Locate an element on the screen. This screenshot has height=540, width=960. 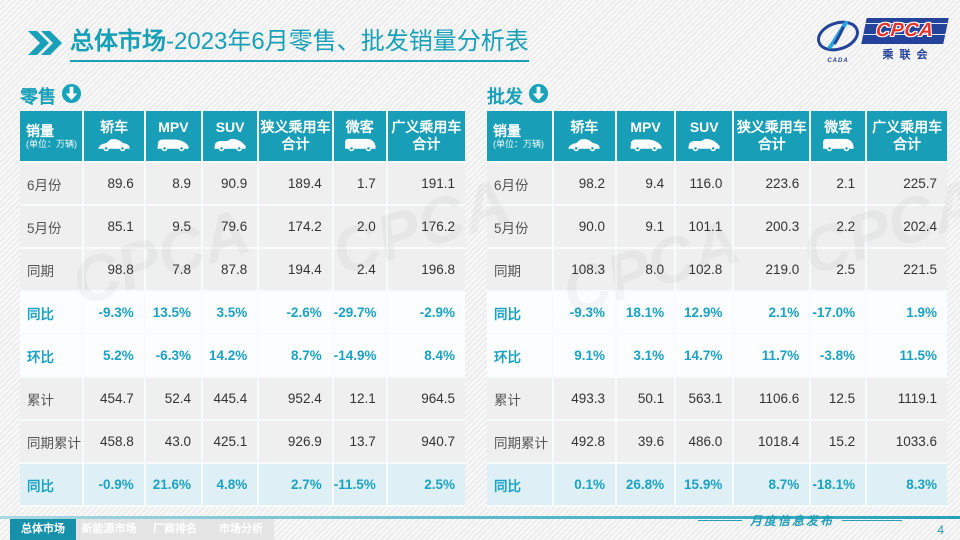
table-row: 同期 108.3 8.0 102.8 219.0 2.5 221.5 is located at coordinates (717, 270).